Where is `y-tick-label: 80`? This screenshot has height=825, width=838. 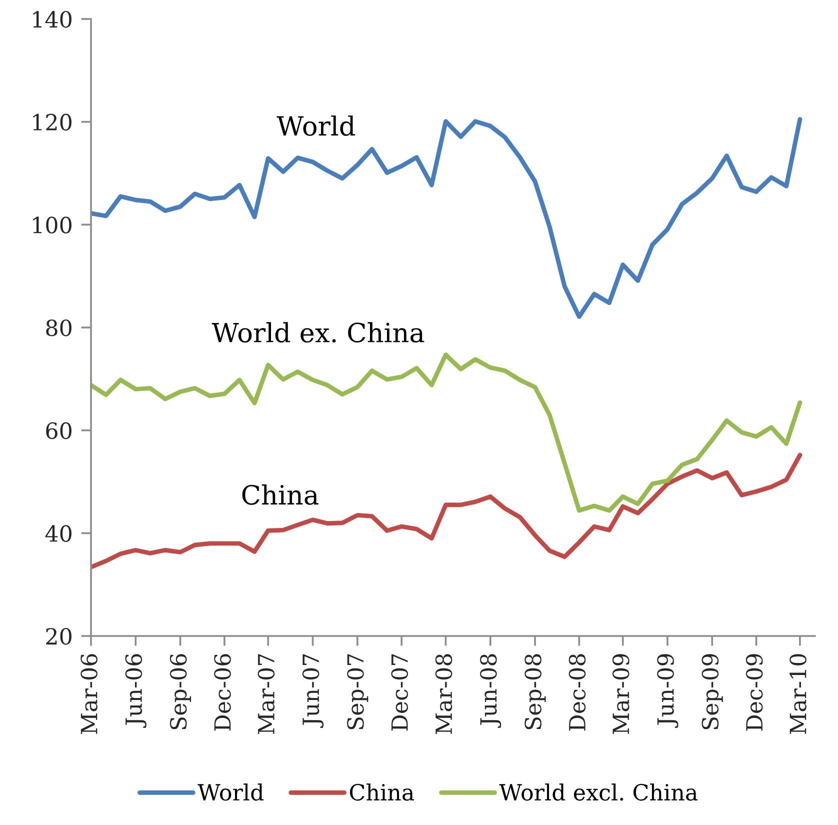
y-tick-label: 80 is located at coordinates (59, 327).